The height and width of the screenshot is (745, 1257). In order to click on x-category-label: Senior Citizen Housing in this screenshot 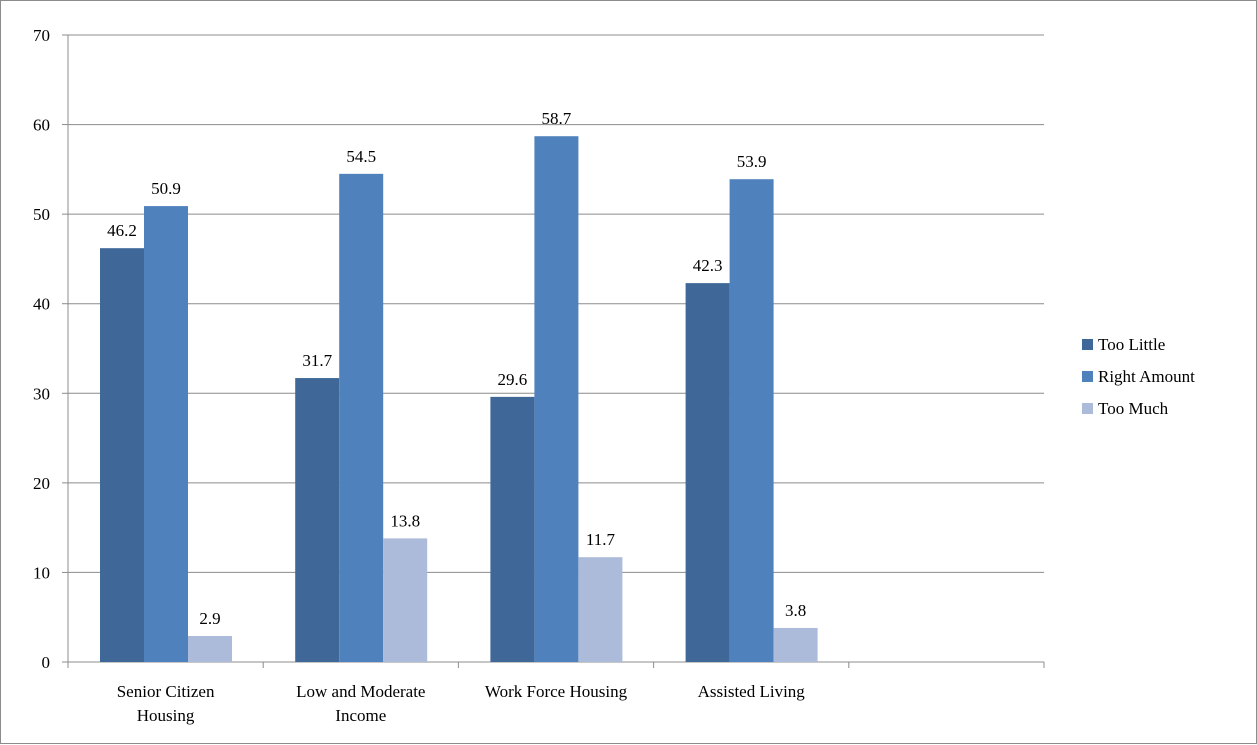, I will do `click(166, 703)`.